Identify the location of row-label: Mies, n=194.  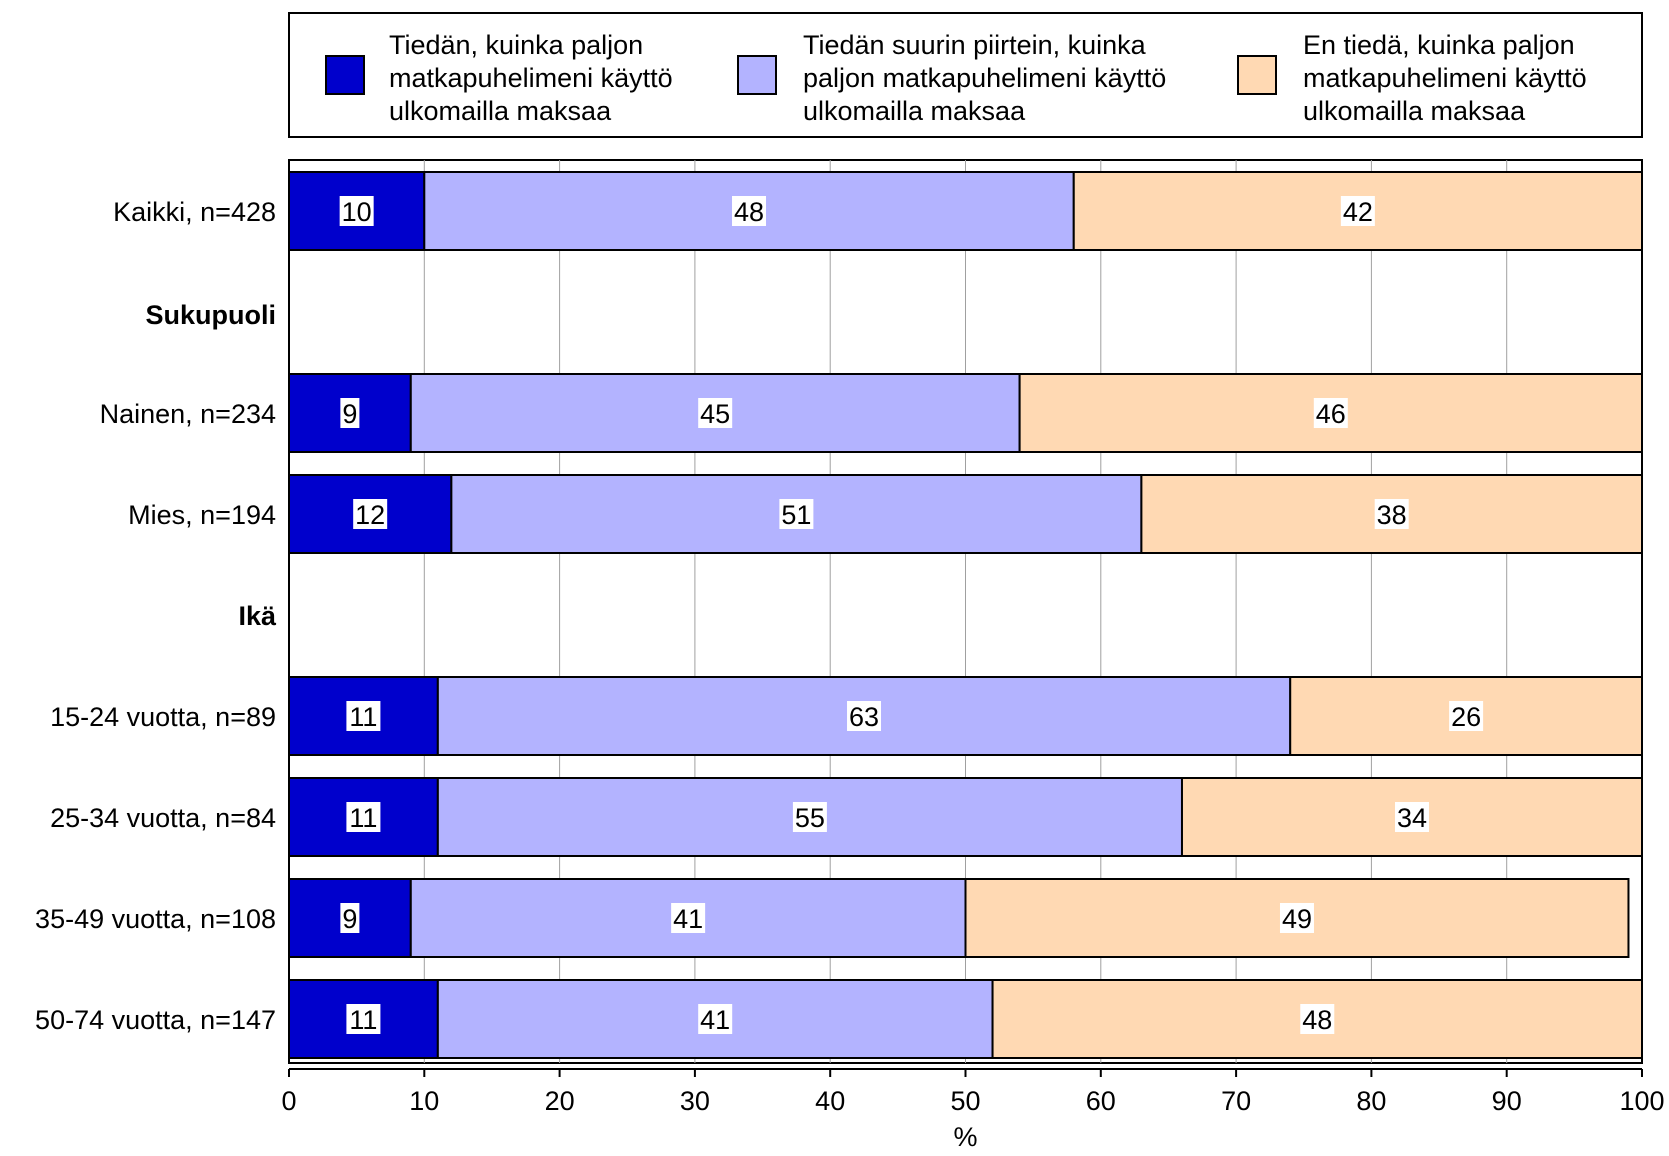
(202, 515).